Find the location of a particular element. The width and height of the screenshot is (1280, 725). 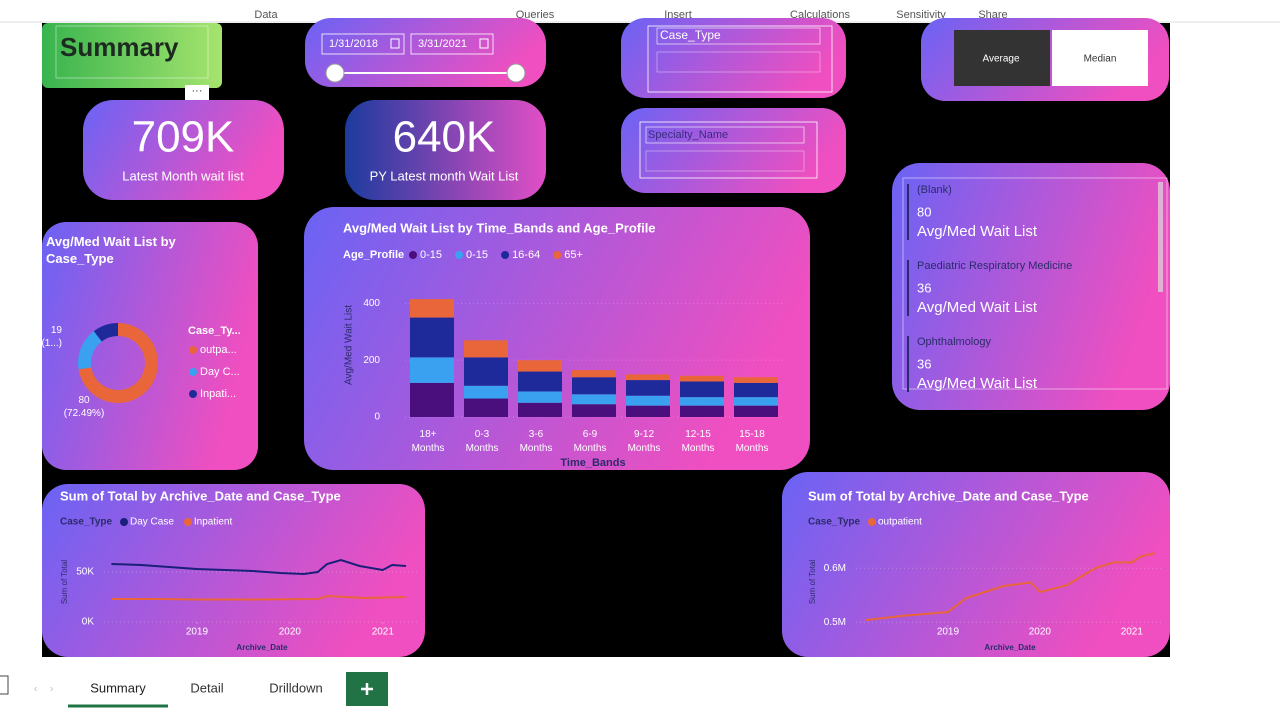

y-tick-label: 0K is located at coordinates (88, 622).